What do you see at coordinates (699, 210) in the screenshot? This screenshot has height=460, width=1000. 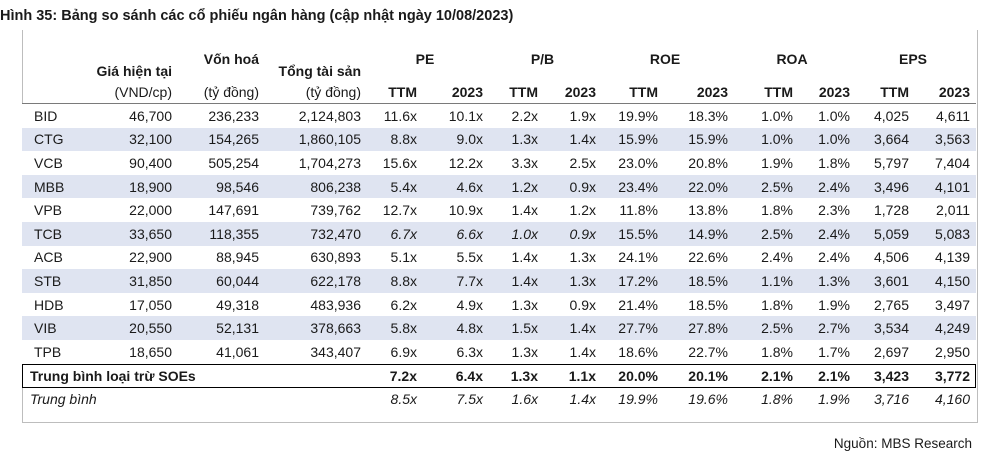 I see `cell-roe-2023: 13.8%` at bounding box center [699, 210].